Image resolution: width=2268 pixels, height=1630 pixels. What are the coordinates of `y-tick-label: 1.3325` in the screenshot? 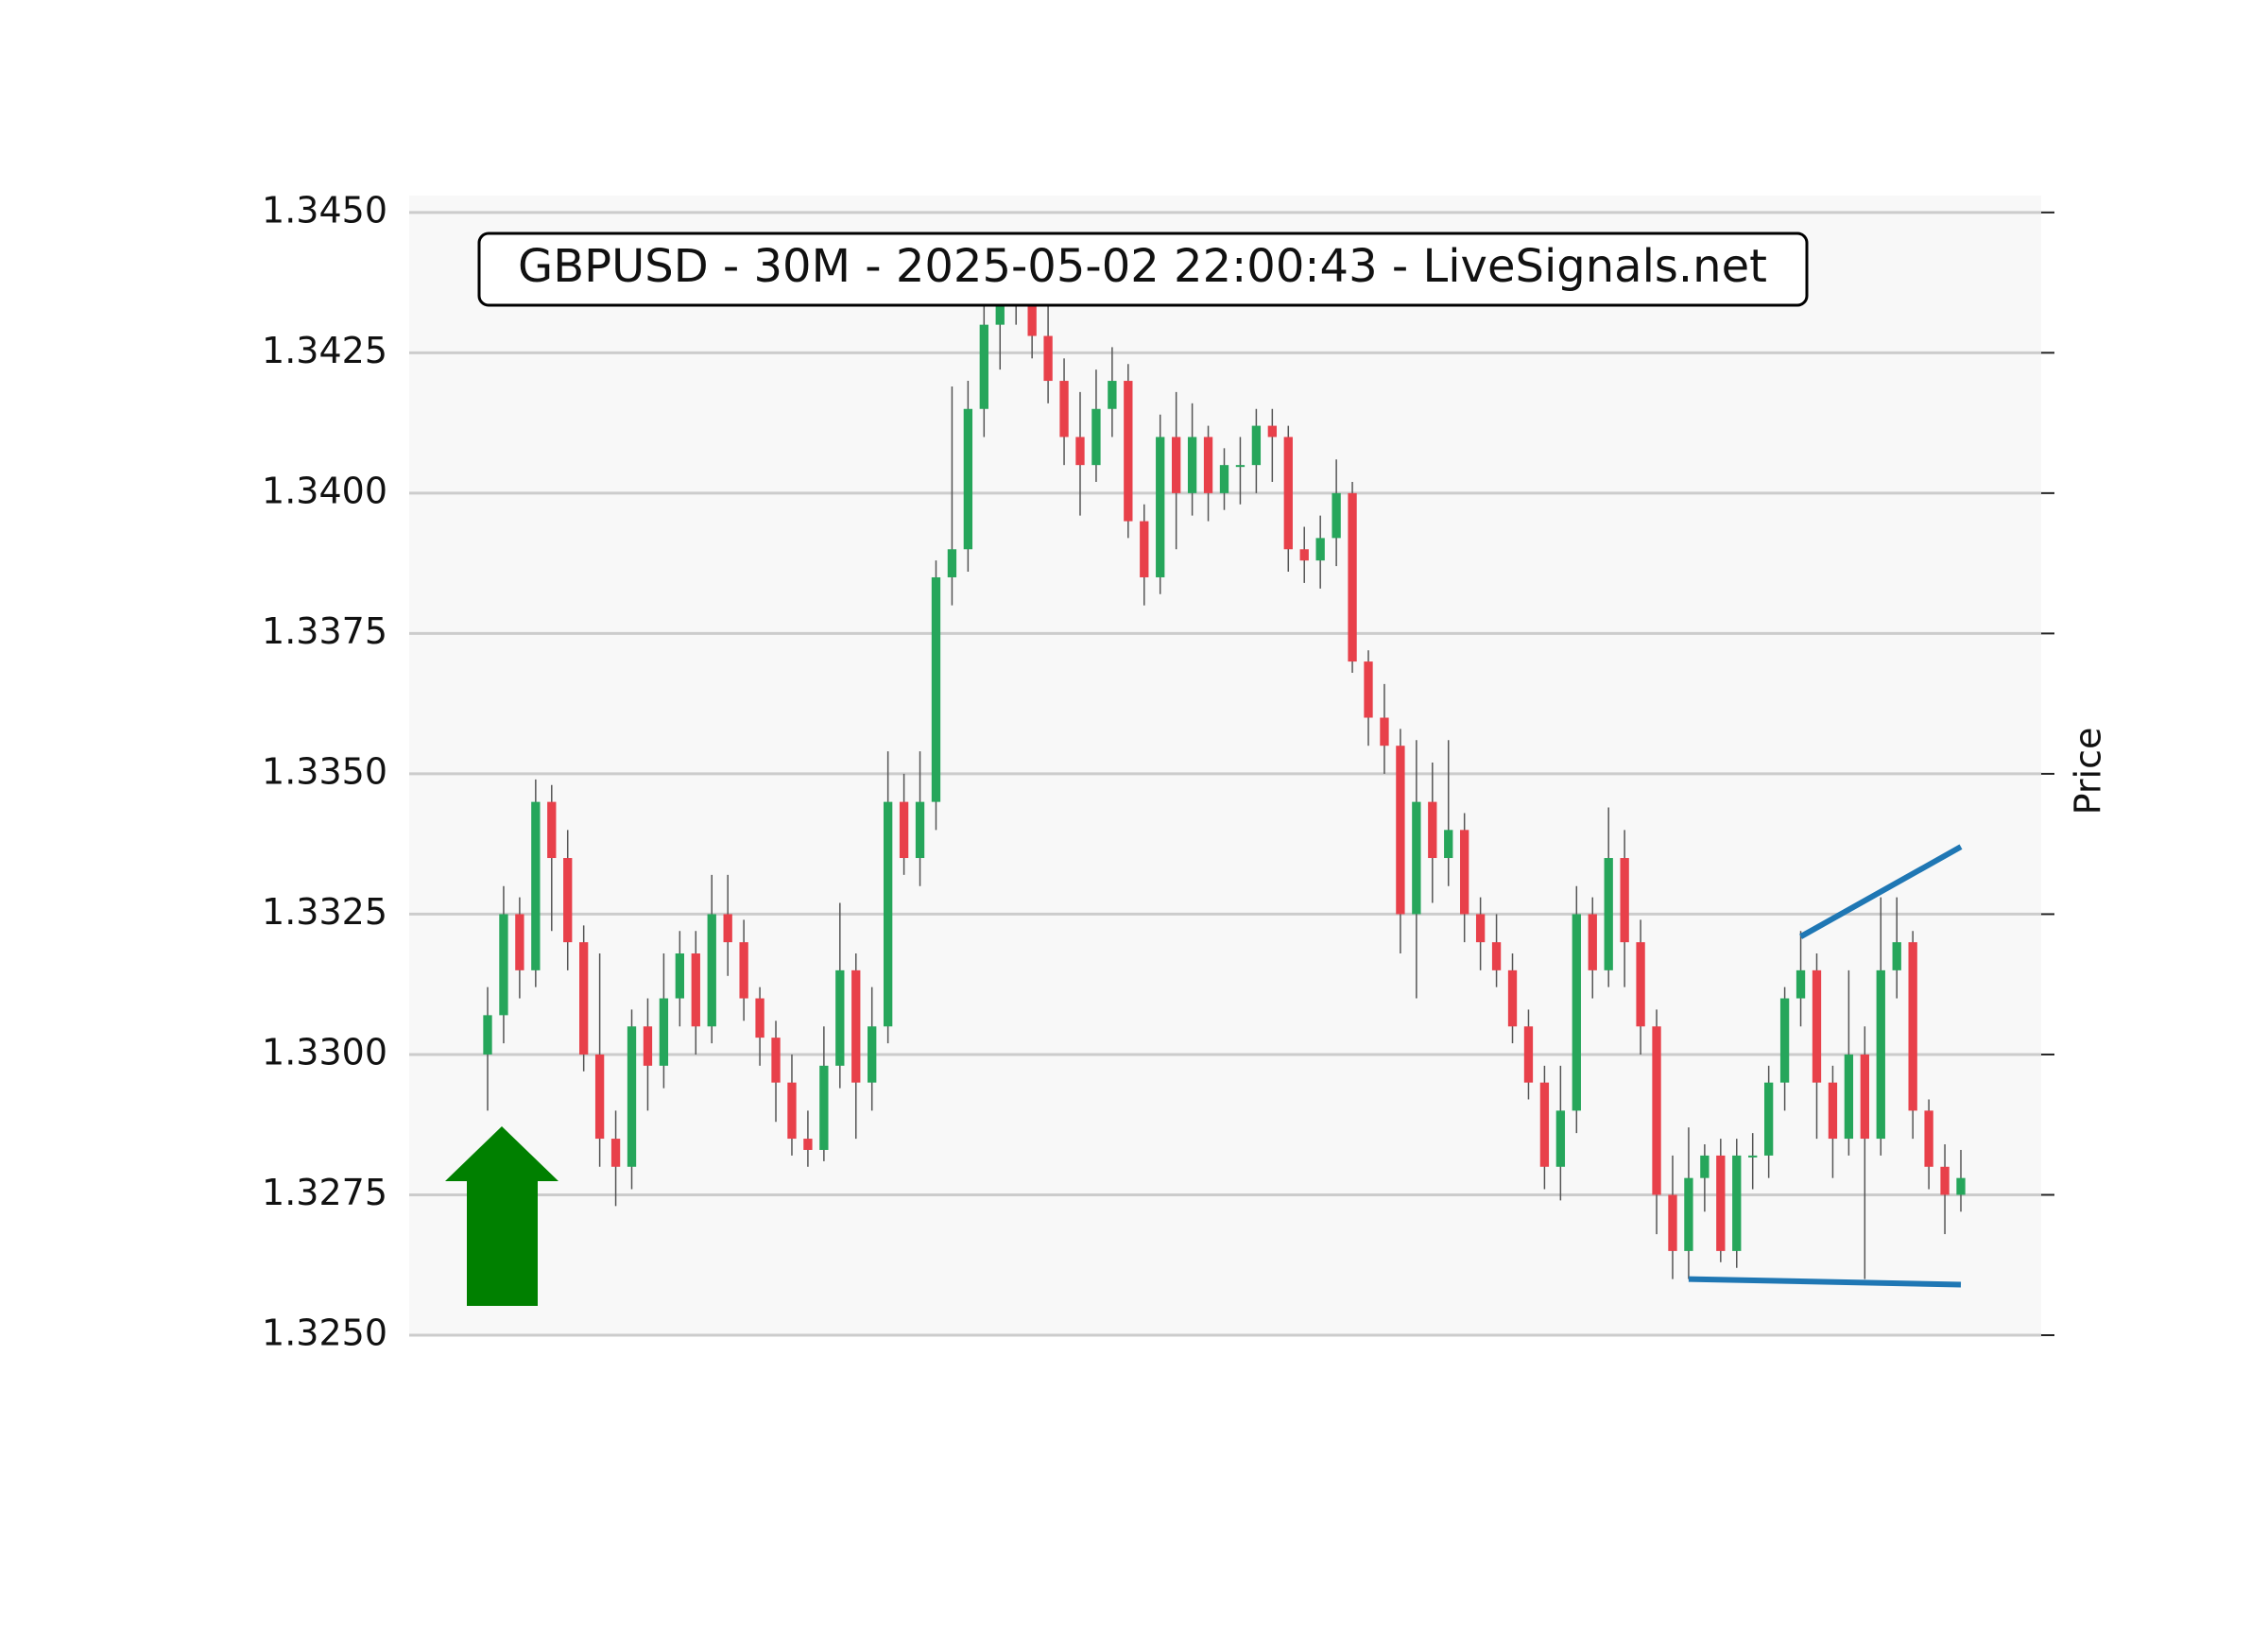 It's located at (324, 912).